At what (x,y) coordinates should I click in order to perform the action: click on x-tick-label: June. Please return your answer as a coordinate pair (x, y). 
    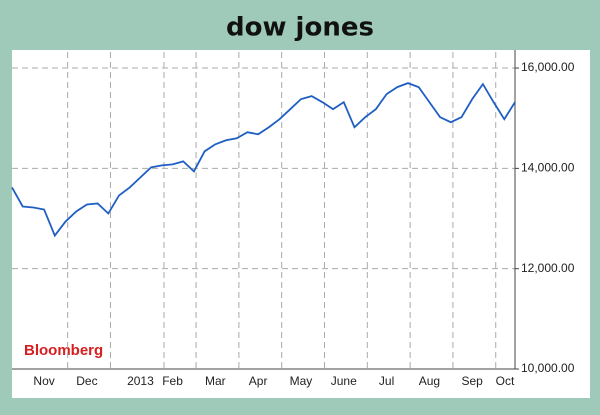
    Looking at the image, I should click on (344, 381).